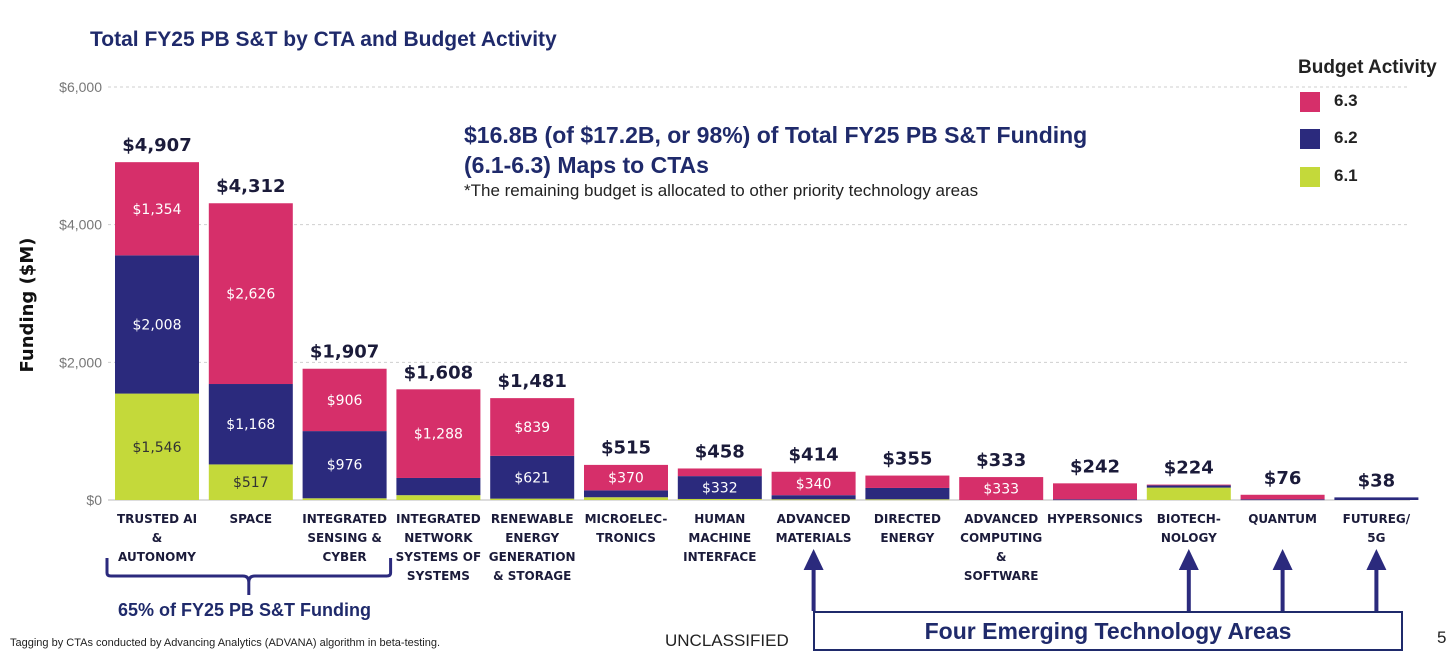  Describe the element at coordinates (250, 186) in the screenshot. I see `bar-total-label: $4,312` at that location.